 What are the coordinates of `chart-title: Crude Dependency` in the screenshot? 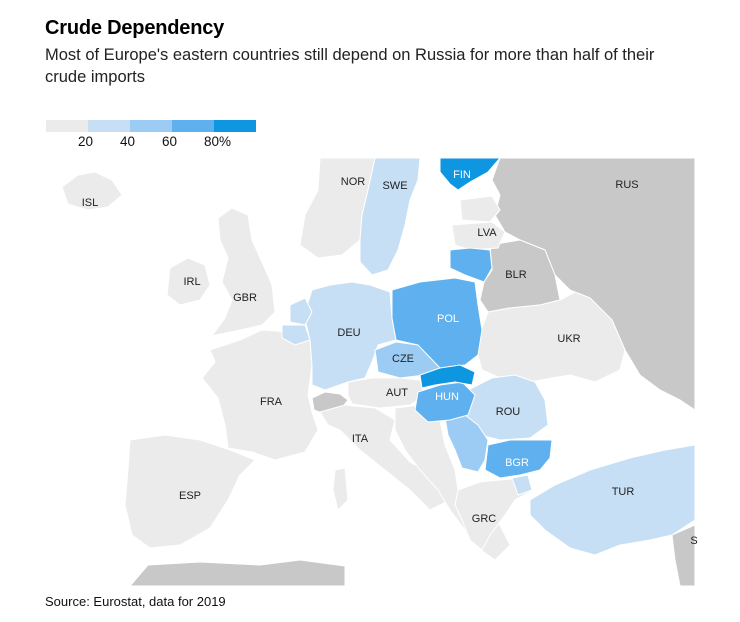 It's located at (135, 28).